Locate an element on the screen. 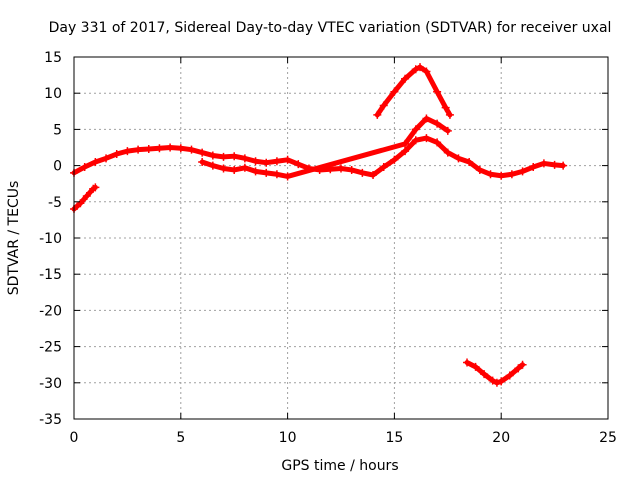  x-axis-label: GPS time / hours is located at coordinates (339, 466).